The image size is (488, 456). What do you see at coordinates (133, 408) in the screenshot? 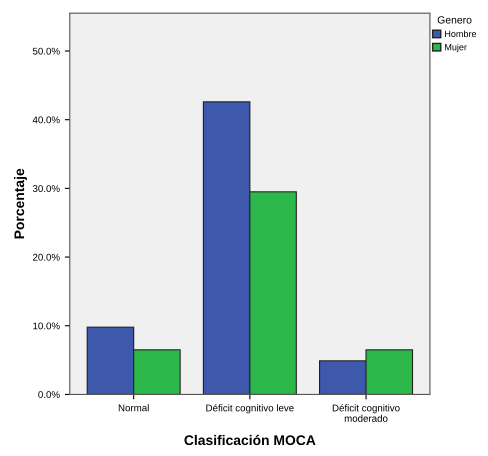
I see `x-tick-label: Normal` at bounding box center [133, 408].